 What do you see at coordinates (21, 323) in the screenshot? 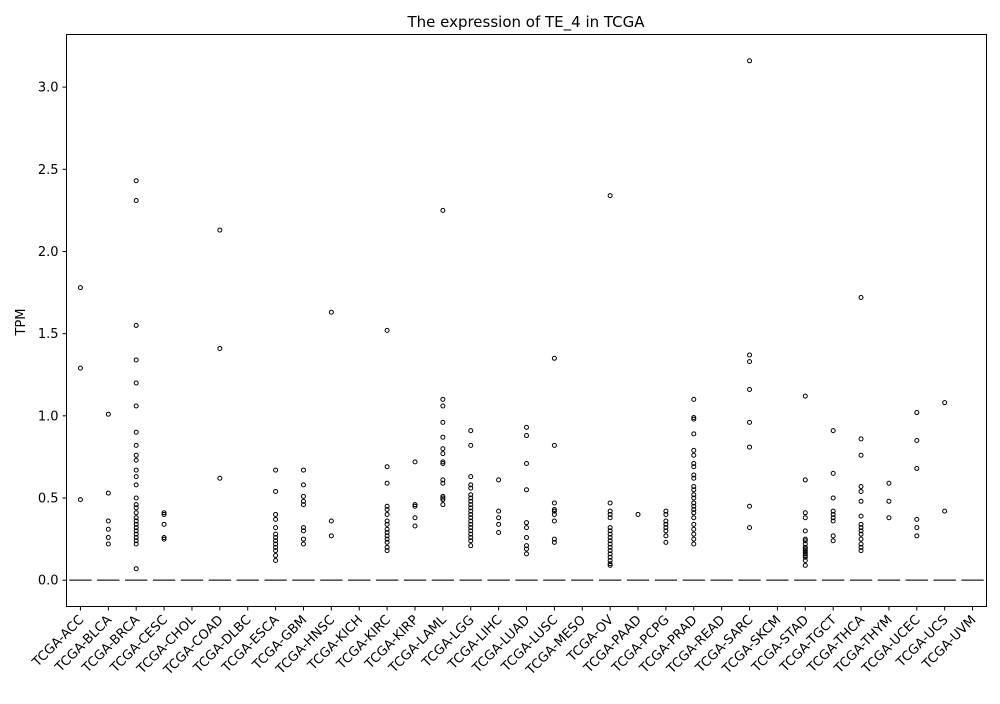
I see `y-axis-label: TPM` at bounding box center [21, 323].